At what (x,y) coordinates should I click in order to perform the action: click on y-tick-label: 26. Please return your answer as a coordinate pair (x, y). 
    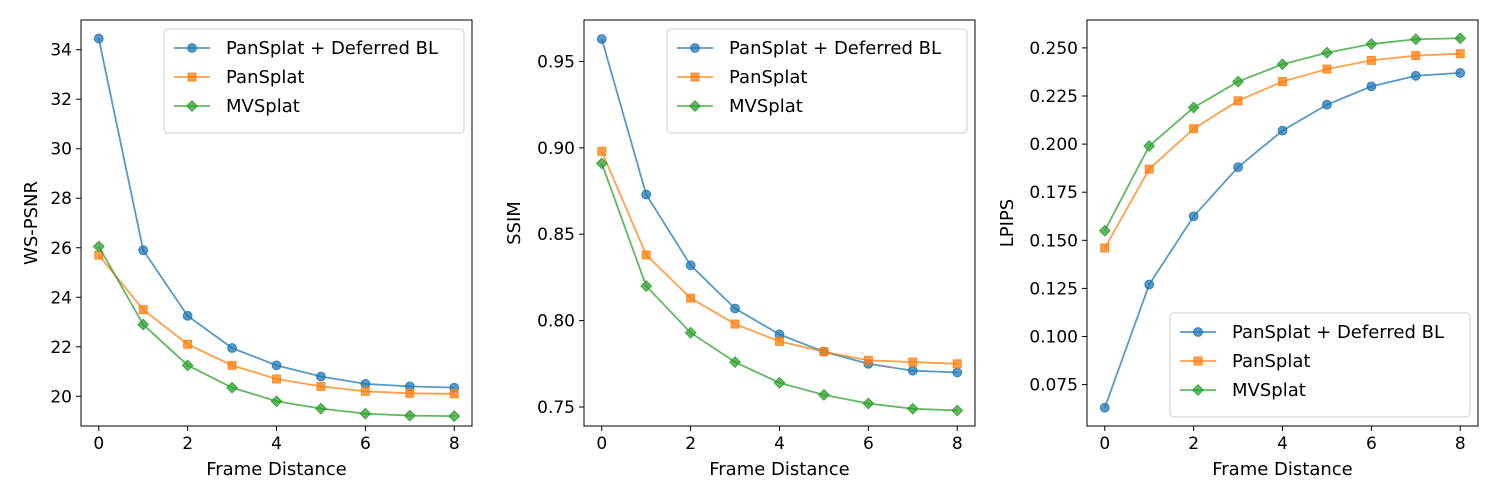
    Looking at the image, I should click on (61, 249).